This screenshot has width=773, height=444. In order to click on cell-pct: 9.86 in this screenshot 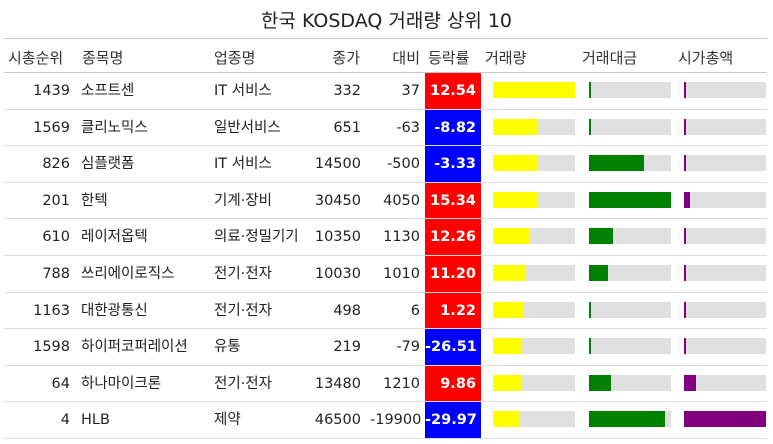, I will do `click(453, 384)`.